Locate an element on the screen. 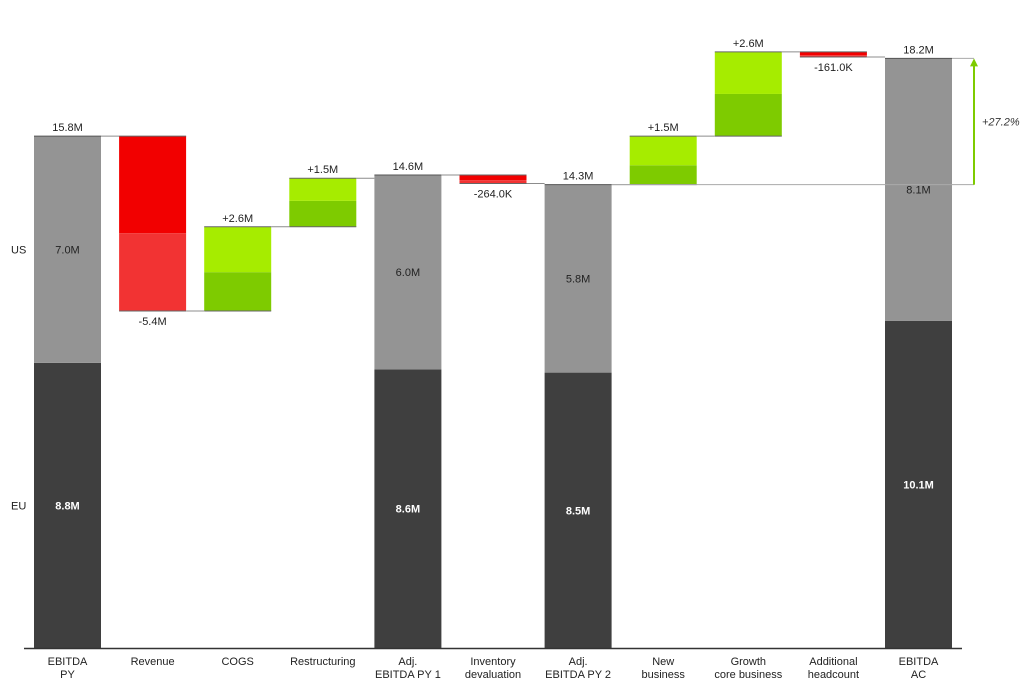  category-label: devaluation is located at coordinates (493, 675).